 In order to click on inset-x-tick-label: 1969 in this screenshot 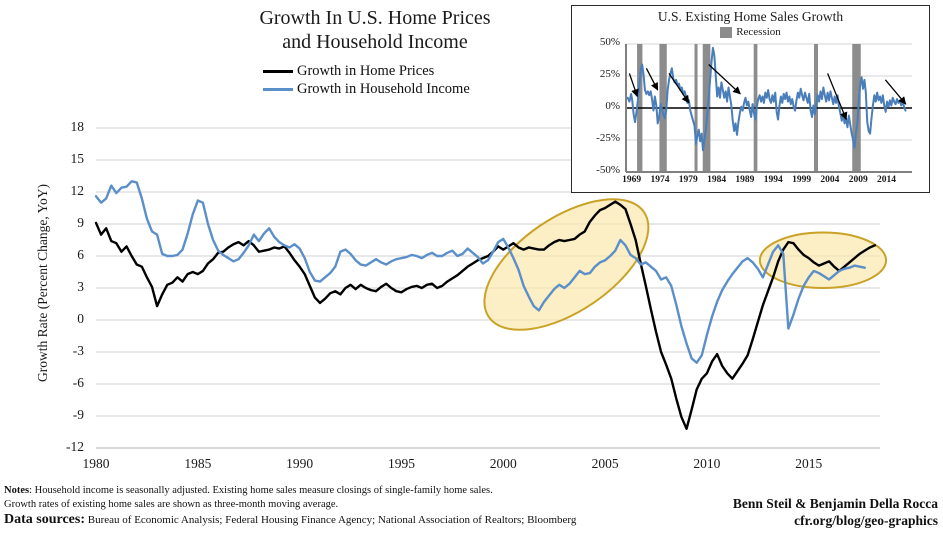, I will do `click(632, 180)`.